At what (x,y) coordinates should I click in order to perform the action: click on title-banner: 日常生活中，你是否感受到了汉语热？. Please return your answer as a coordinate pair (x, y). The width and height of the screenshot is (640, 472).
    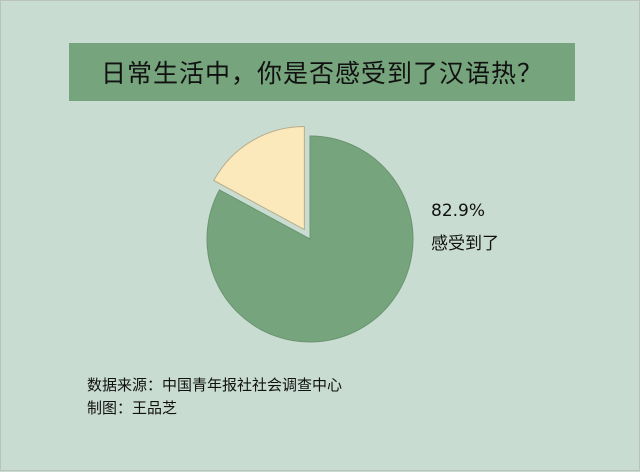
    Looking at the image, I should click on (322, 72).